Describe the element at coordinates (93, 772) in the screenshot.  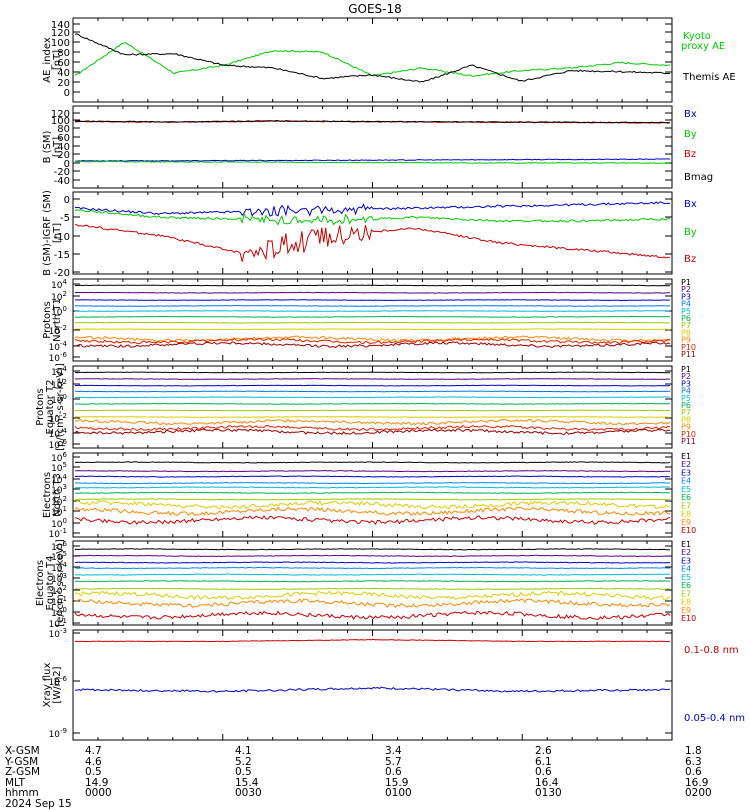
I see `ephemeris-value: 0.5` at that location.